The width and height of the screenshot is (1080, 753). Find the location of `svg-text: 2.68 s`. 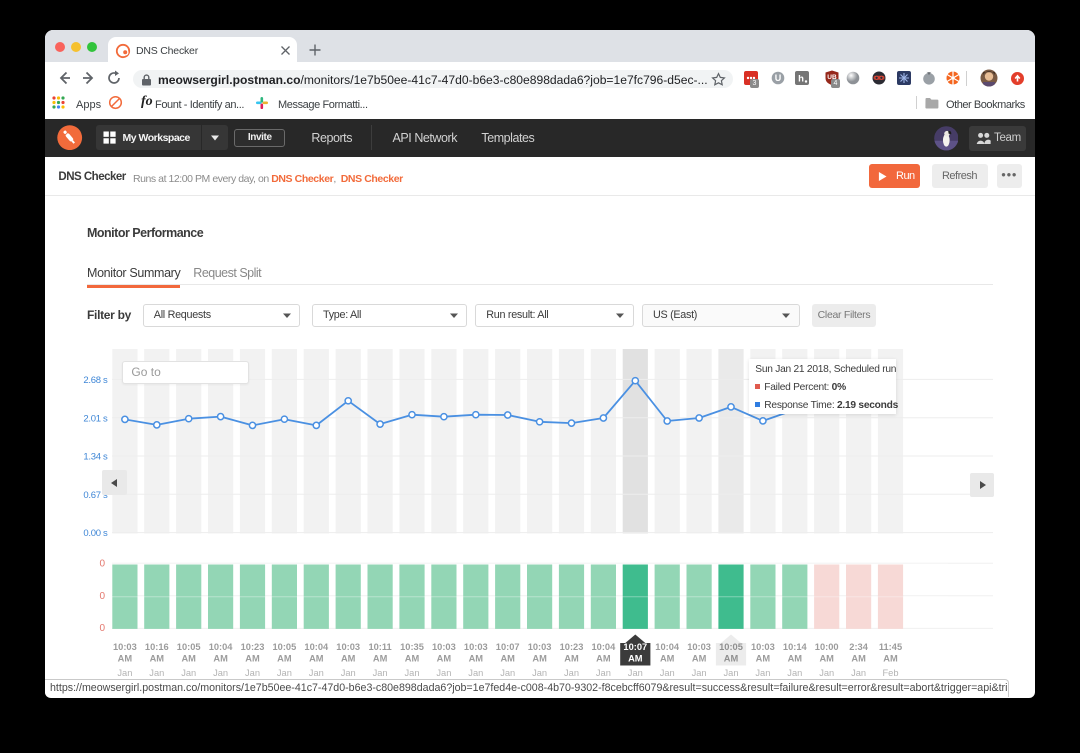

svg-text: 2.68 s is located at coordinates (95, 380).